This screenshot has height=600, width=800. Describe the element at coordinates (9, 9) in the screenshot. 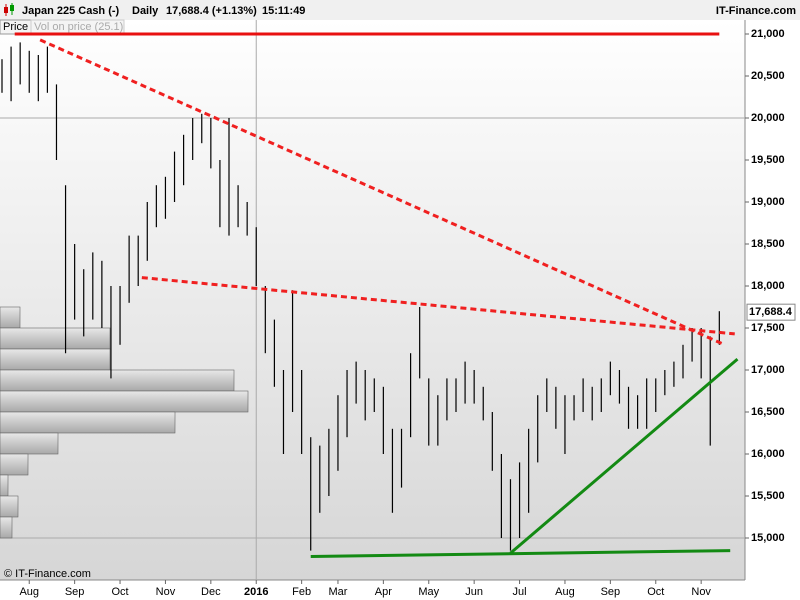

I see `icon` at that location.